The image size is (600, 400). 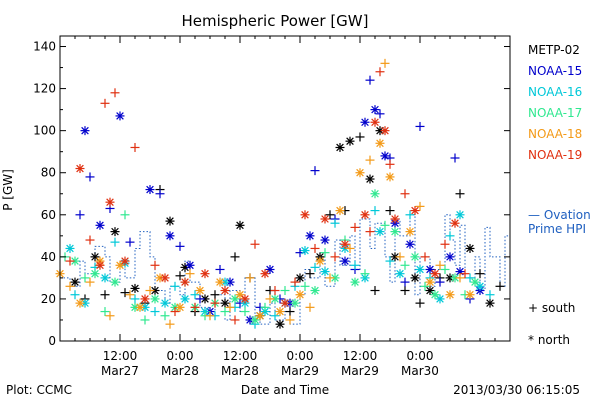 What do you see at coordinates (420, 371) in the screenshot?
I see `x-tick-date-label: Mar30` at bounding box center [420, 371].